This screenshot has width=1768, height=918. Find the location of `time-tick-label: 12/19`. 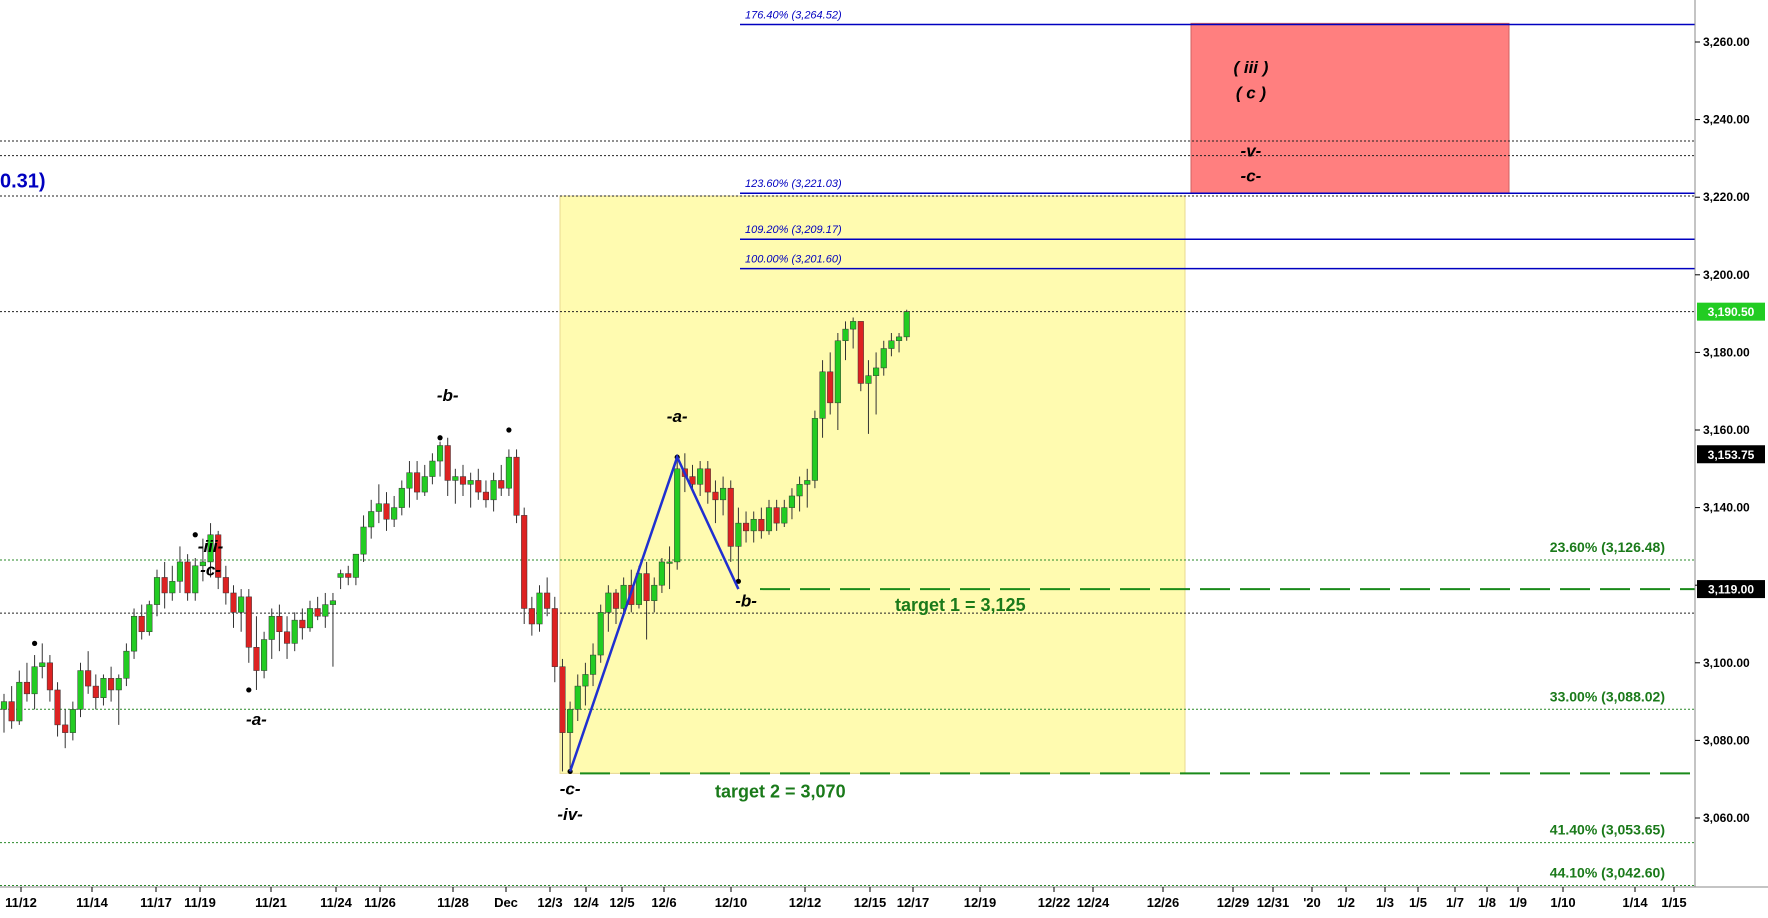

time-tick-label: 12/19 is located at coordinates (980, 902).